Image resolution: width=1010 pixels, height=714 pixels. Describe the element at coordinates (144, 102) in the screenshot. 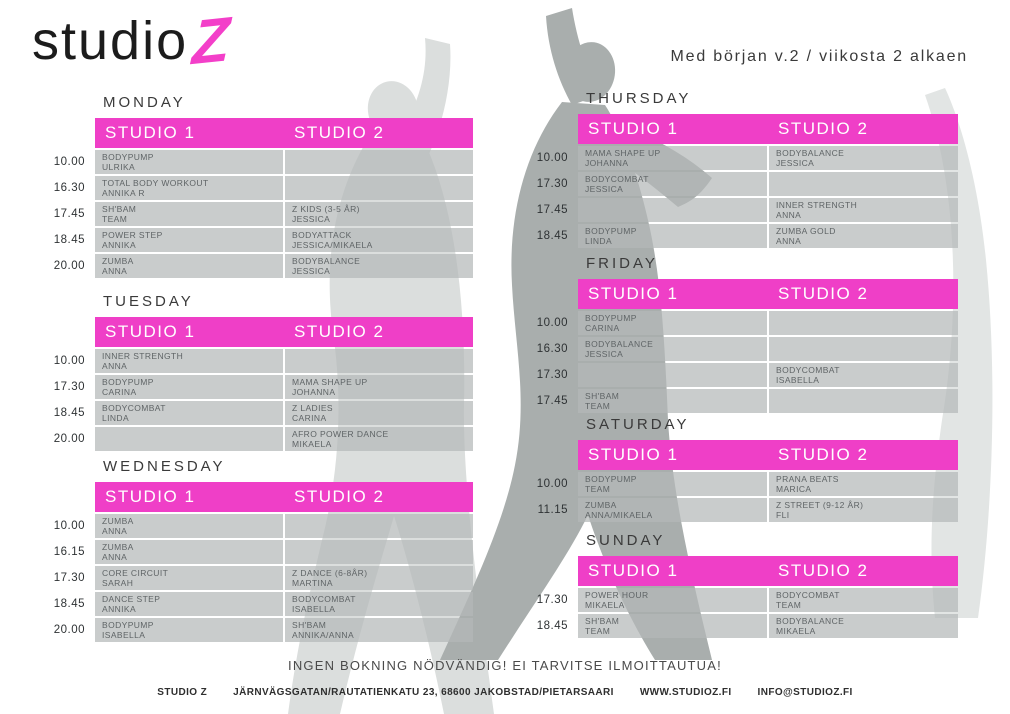

I see `day-title: MONDAY` at that location.